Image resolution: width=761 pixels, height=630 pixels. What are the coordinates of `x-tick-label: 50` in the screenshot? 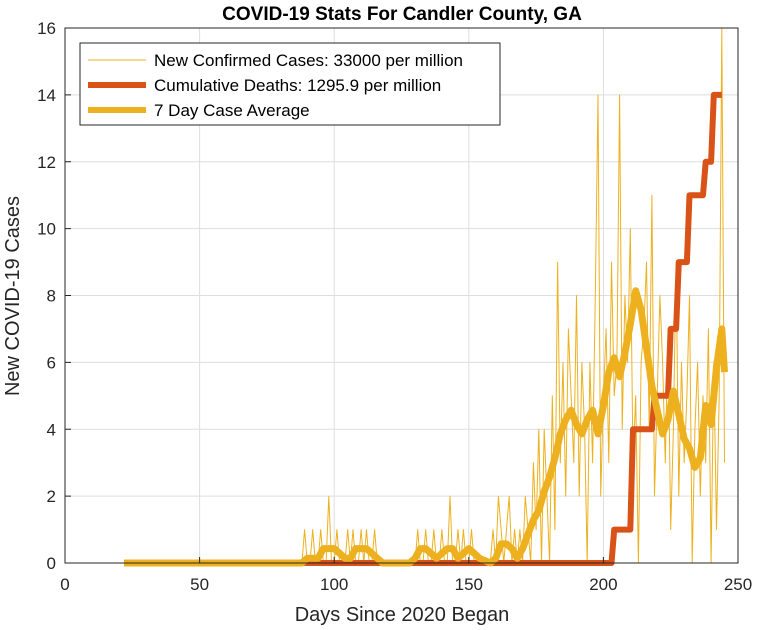 It's located at (199, 584).